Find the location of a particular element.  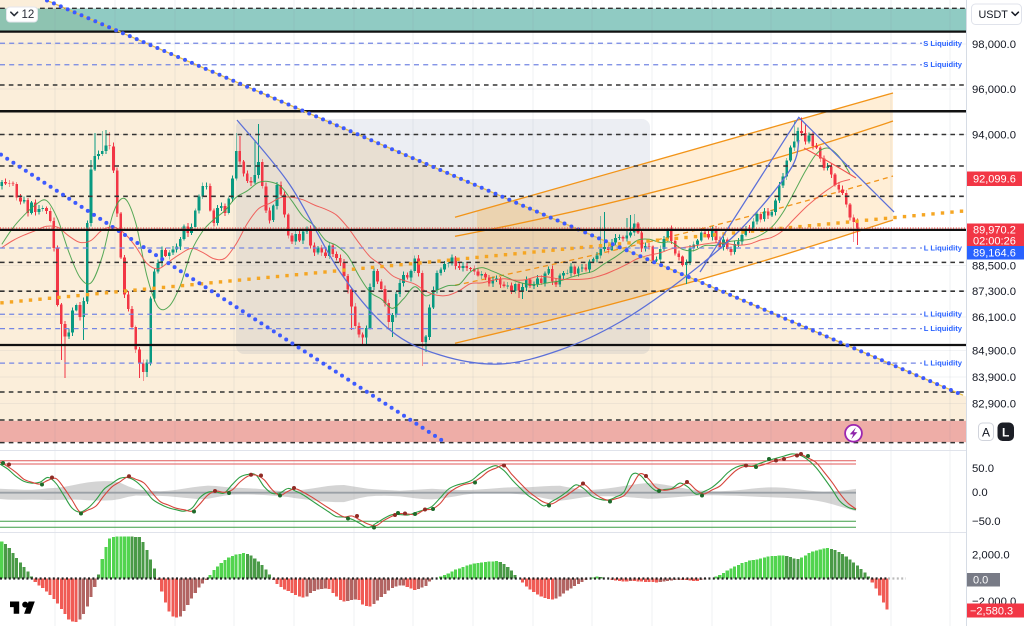

svg-text: 83,900.0 is located at coordinates (994, 378).